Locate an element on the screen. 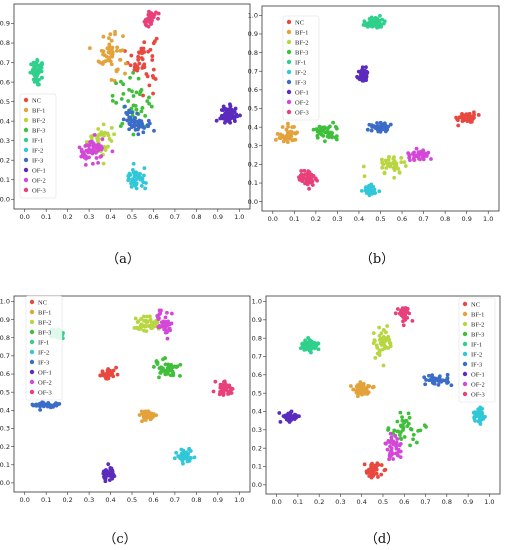  panel-caption: （d） is located at coordinates (382, 539).